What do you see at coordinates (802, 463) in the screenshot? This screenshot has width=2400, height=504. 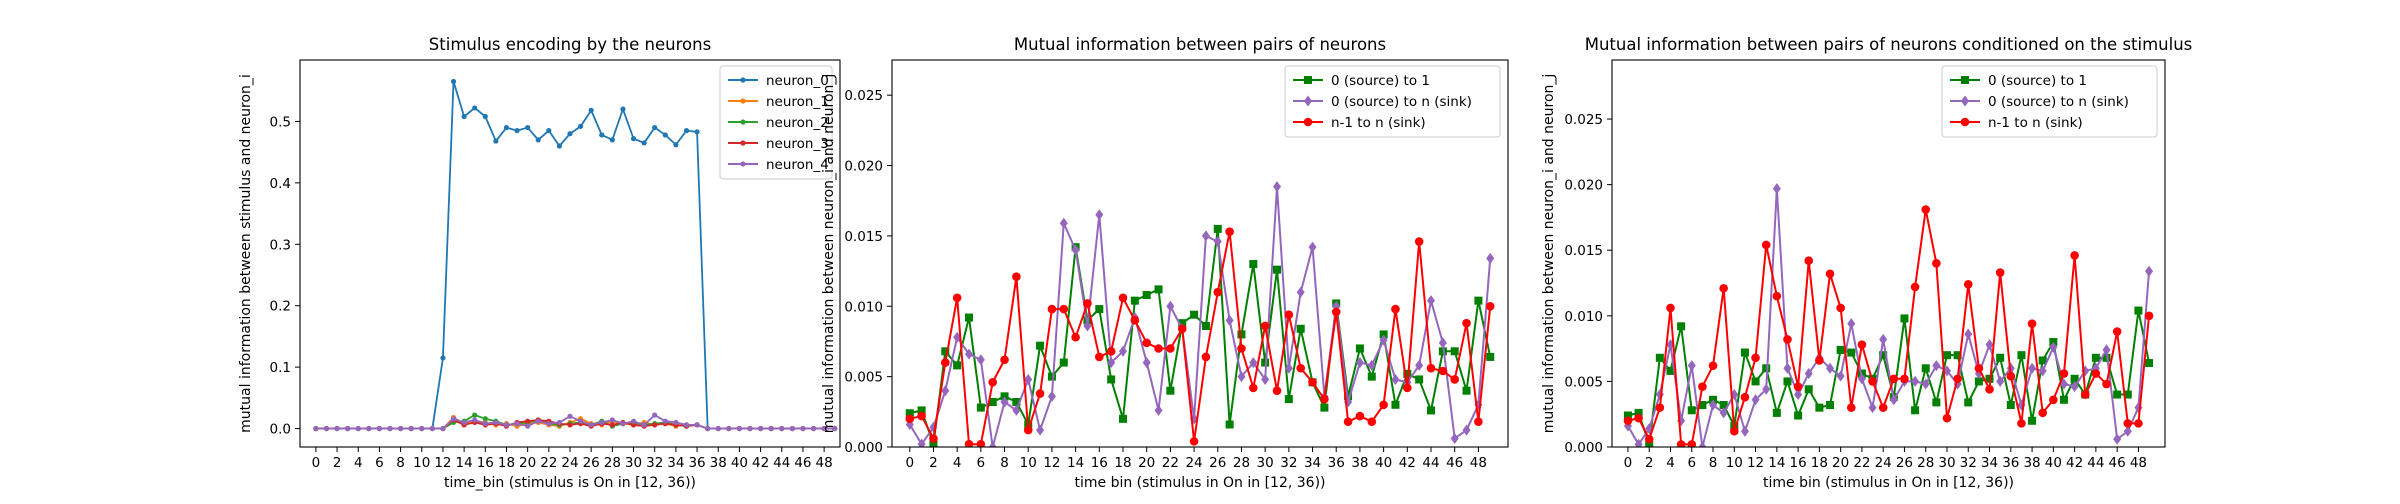 I see `x-tick-label: 46` at bounding box center [802, 463].